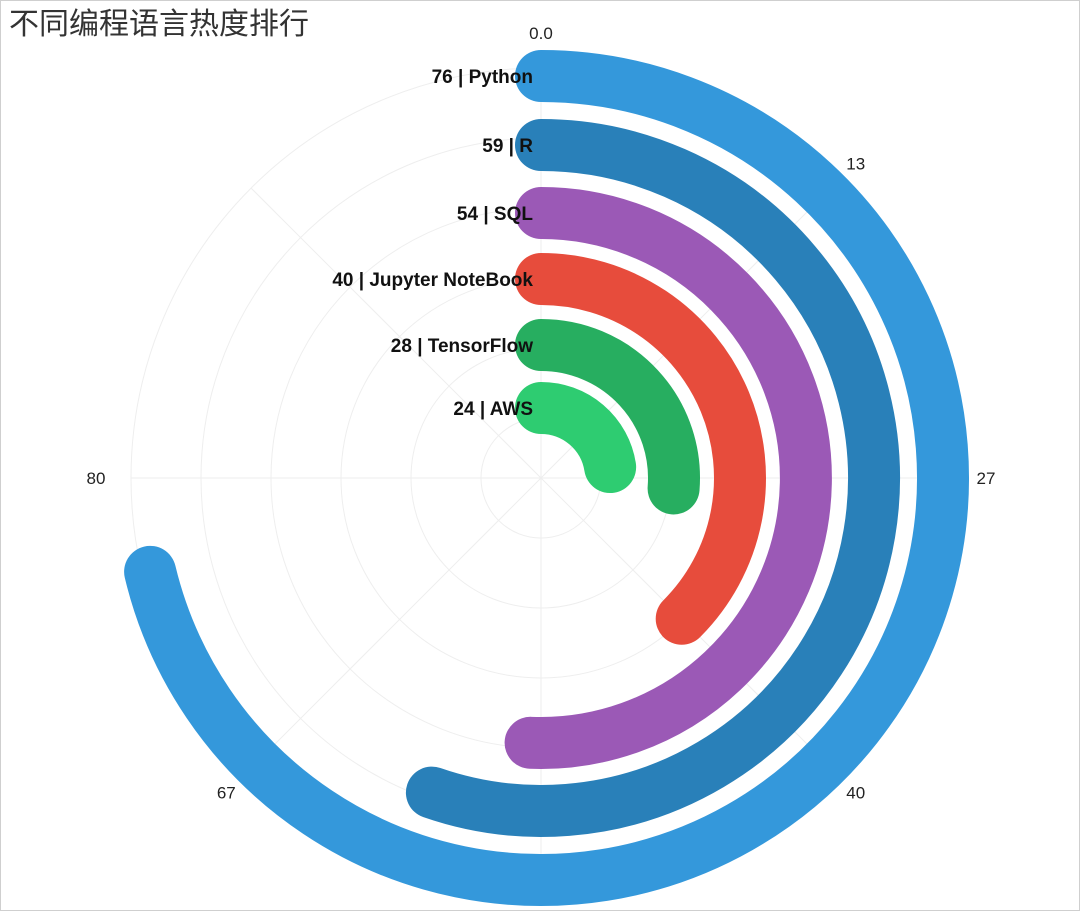 The height and width of the screenshot is (911, 1080). I want to click on series-label-aws: 24 | AWS, so click(493, 409).